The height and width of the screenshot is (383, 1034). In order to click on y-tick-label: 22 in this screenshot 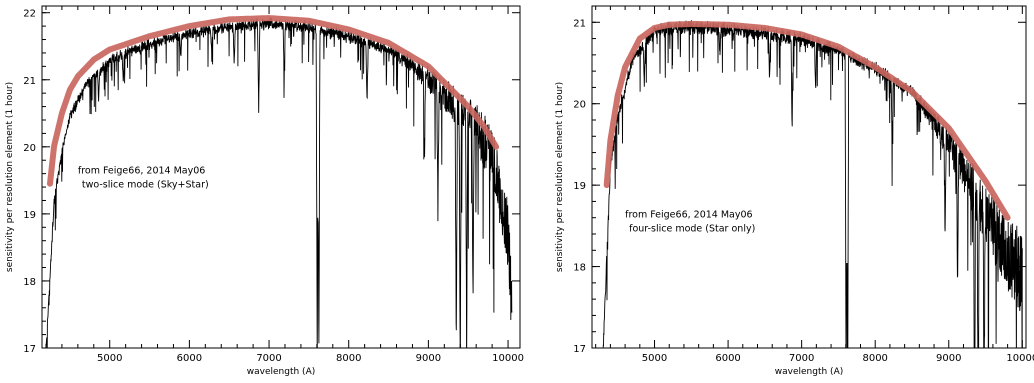, I will do `click(29, 14)`.